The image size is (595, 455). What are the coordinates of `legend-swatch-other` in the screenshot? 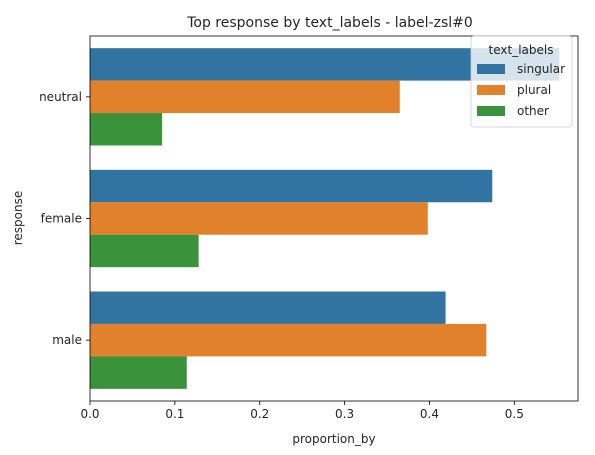 It's located at (491, 111).